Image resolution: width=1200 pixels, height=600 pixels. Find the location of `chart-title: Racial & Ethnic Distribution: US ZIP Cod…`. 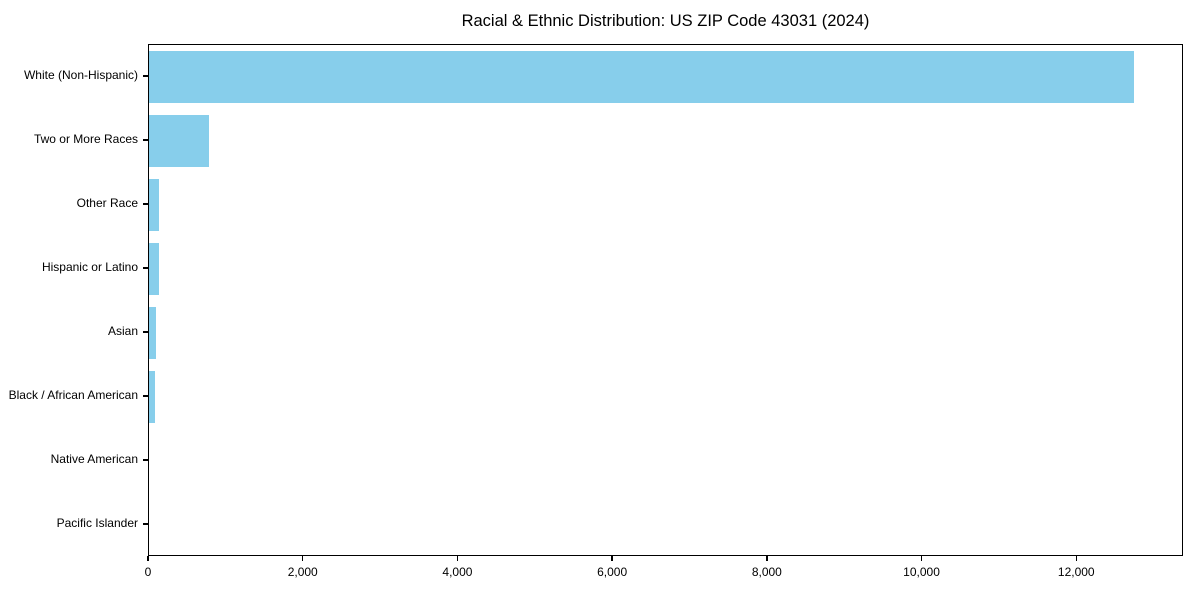

chart-title: Racial & Ethnic Distribution: US ZIP Cod… is located at coordinates (665, 21).